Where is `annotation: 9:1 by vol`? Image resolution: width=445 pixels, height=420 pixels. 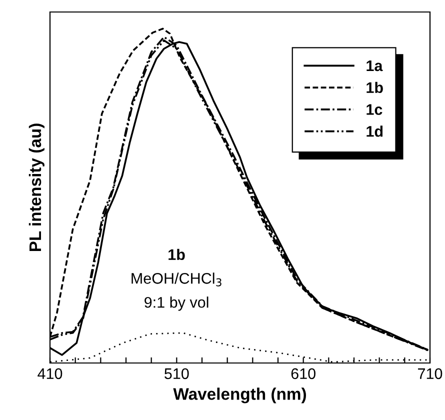
annotation: 9:1 by vol is located at coordinates (176, 303).